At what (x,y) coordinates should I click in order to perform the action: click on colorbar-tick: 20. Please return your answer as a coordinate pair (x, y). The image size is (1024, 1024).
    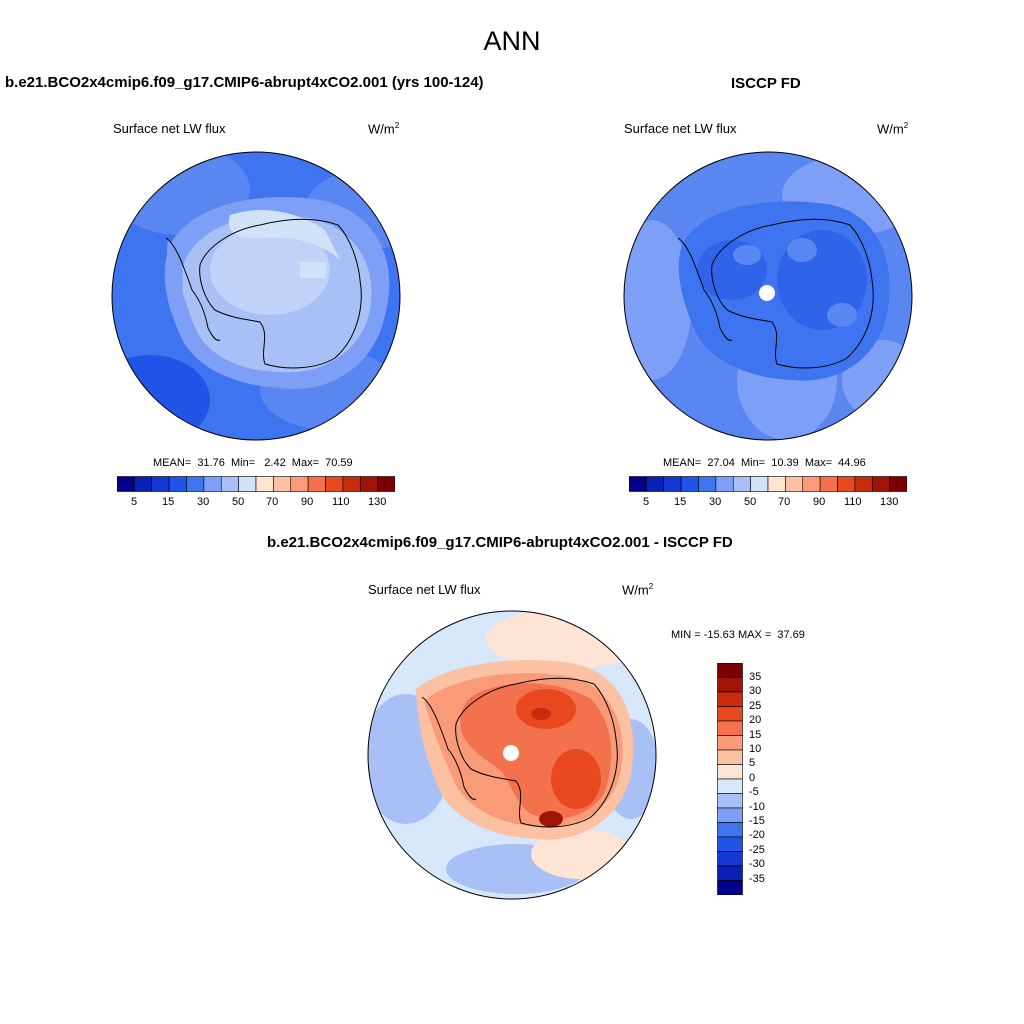
    Looking at the image, I should click on (755, 720).